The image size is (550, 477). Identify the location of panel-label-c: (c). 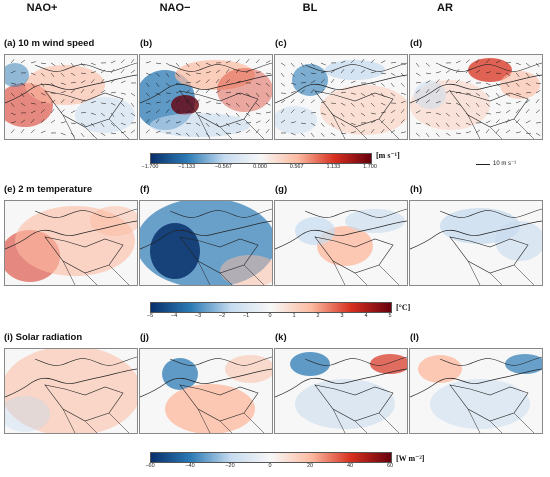
(281, 43).